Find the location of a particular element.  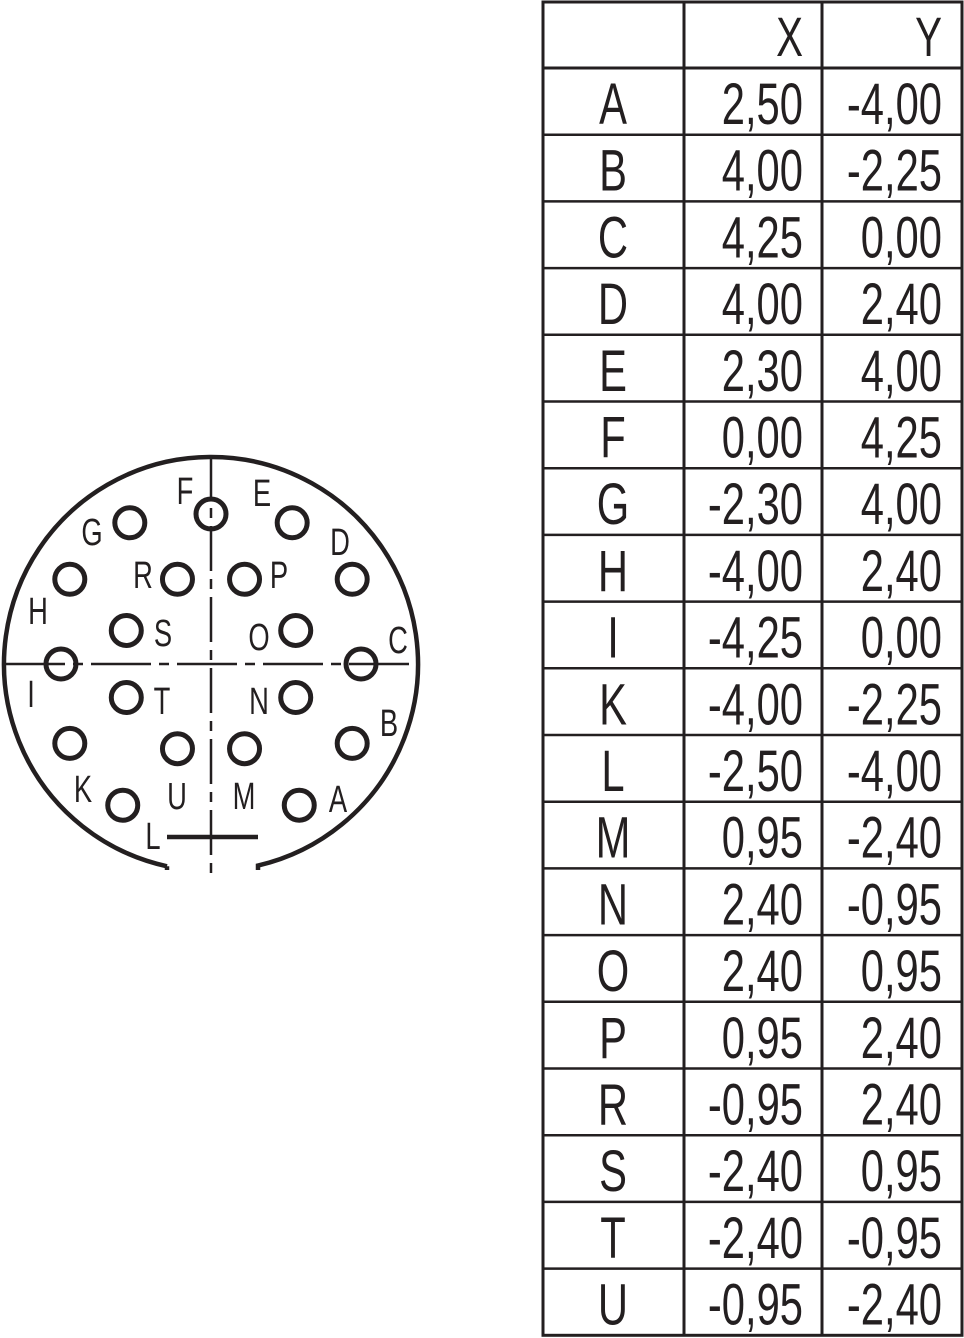

pin-label: U is located at coordinates (177, 797).